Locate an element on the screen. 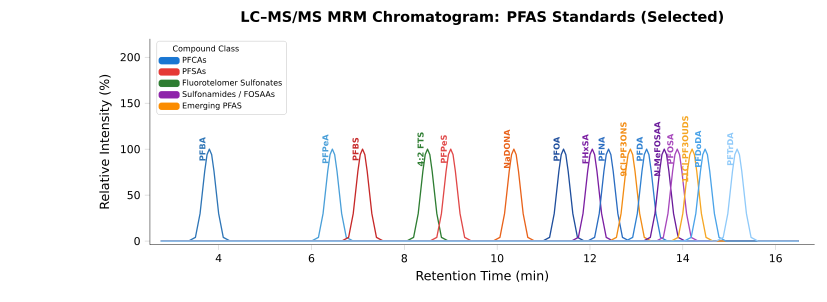 This screenshot has width=827, height=302. text: FHxSA is located at coordinates (585, 149).